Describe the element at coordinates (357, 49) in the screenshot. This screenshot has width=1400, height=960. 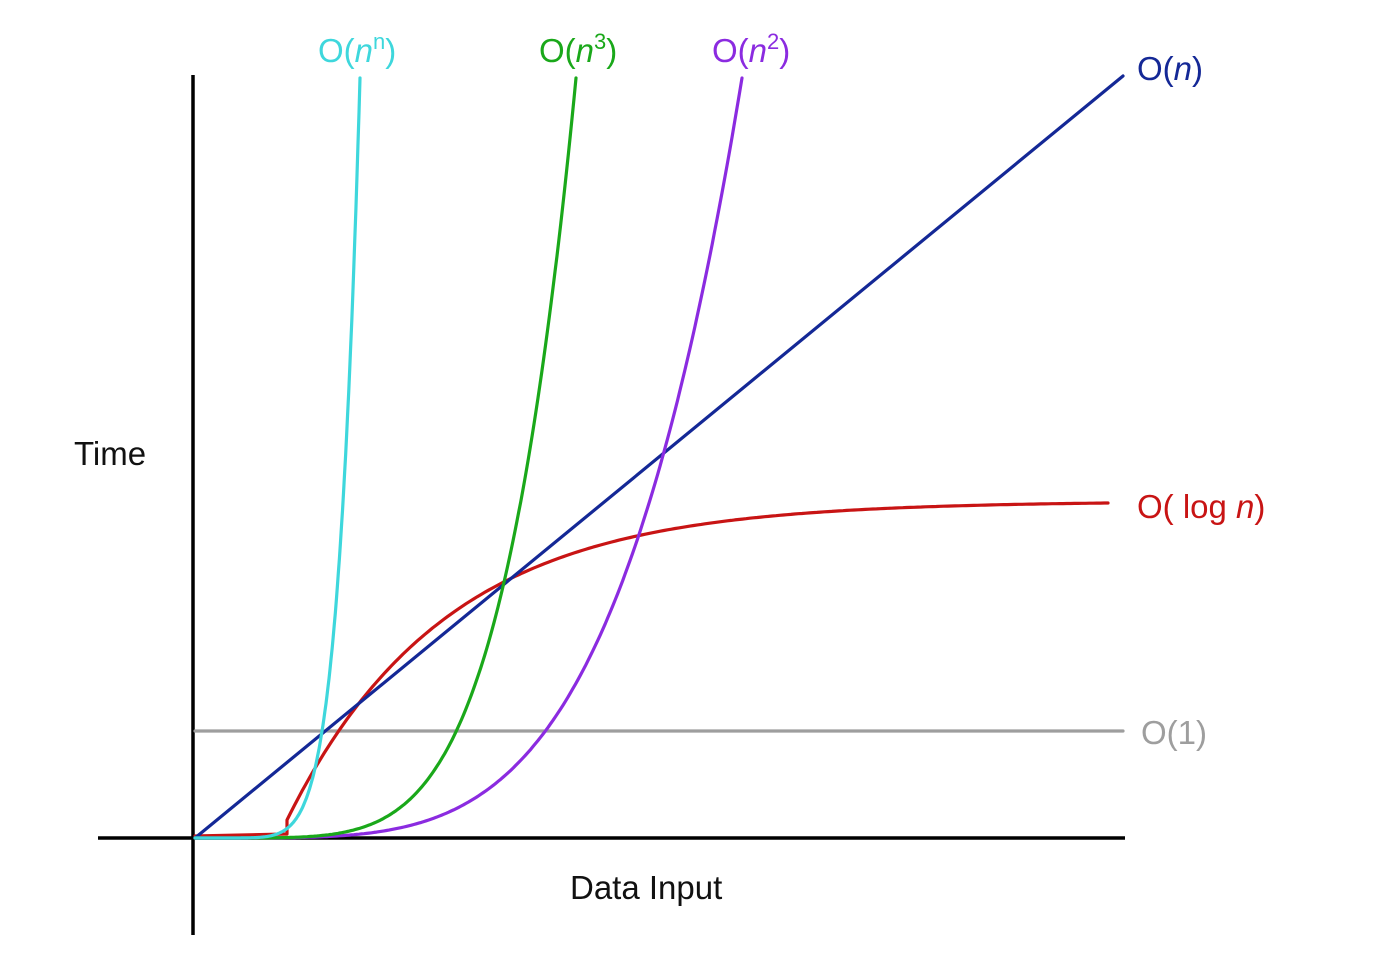
I see `series-label-nn: O(nn)` at that location.